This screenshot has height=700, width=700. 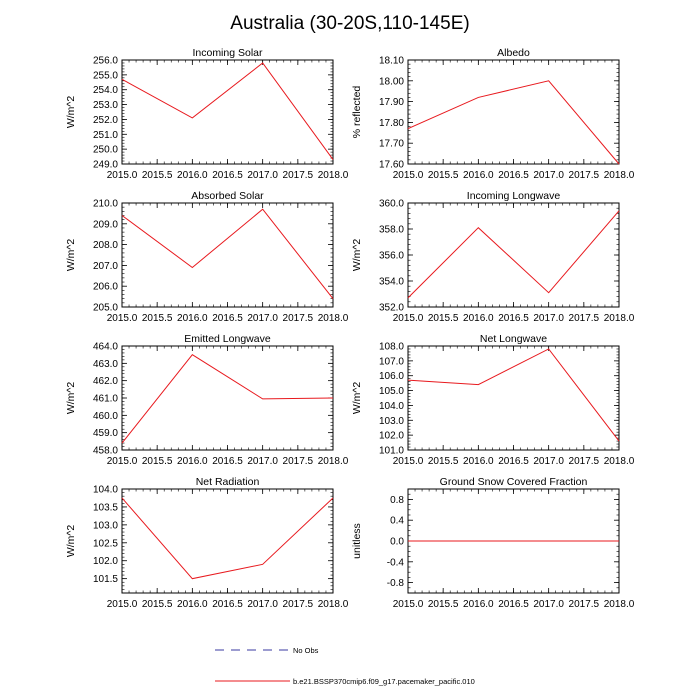 What do you see at coordinates (105, 433) in the screenshot?
I see `y-tick-label: 459.0` at bounding box center [105, 433].